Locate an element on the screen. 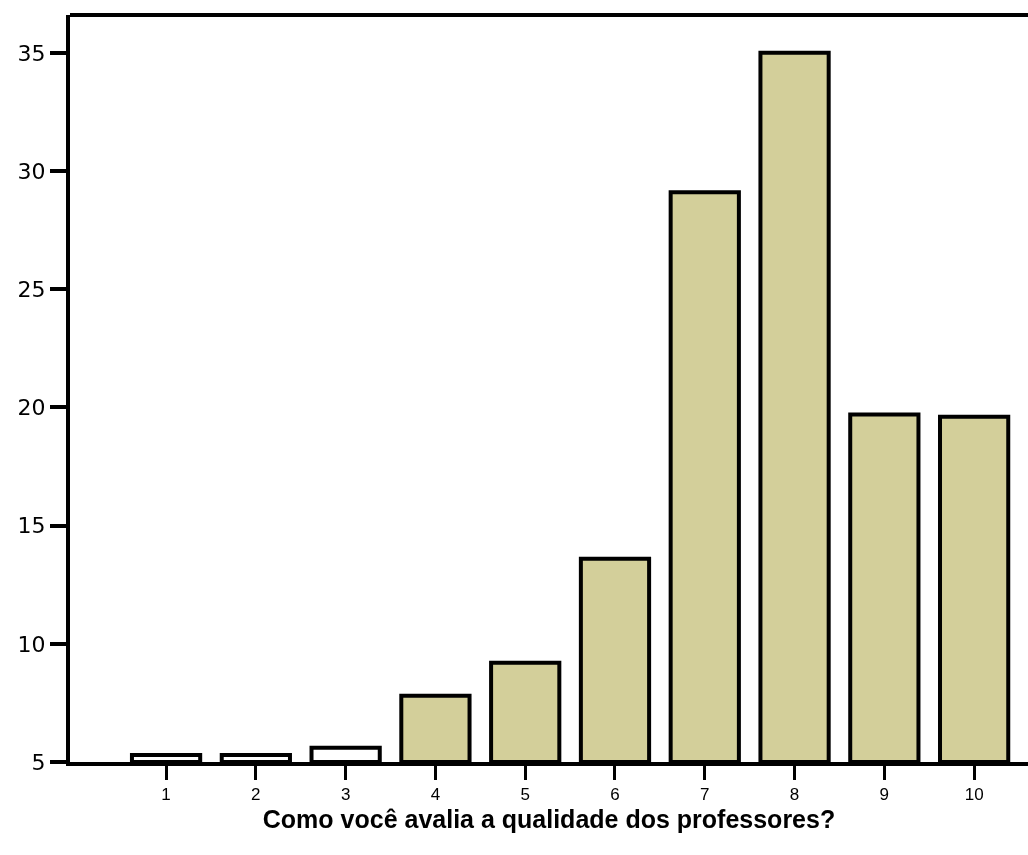 The height and width of the screenshot is (855, 1028). x-tick-label: 7 is located at coordinates (705, 795).